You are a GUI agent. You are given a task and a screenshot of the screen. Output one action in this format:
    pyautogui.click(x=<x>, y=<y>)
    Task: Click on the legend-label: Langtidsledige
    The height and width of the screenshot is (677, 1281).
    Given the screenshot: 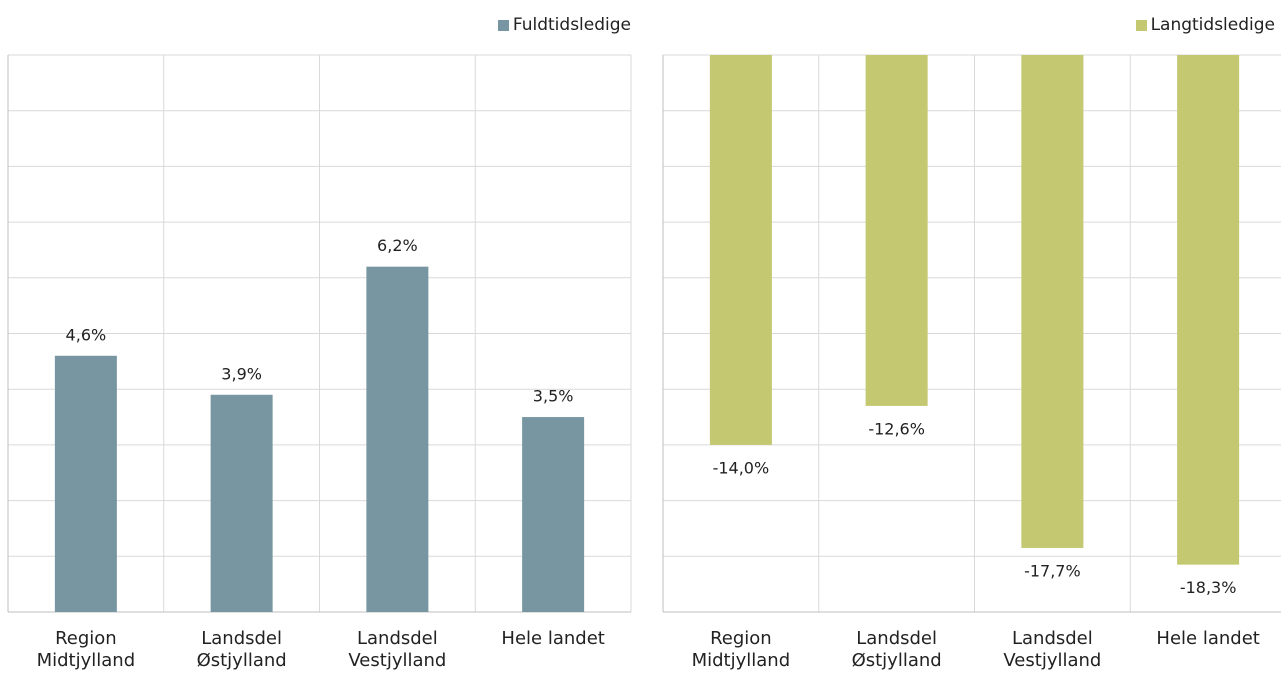 What is the action you would take?
    pyautogui.click(x=1212, y=25)
    